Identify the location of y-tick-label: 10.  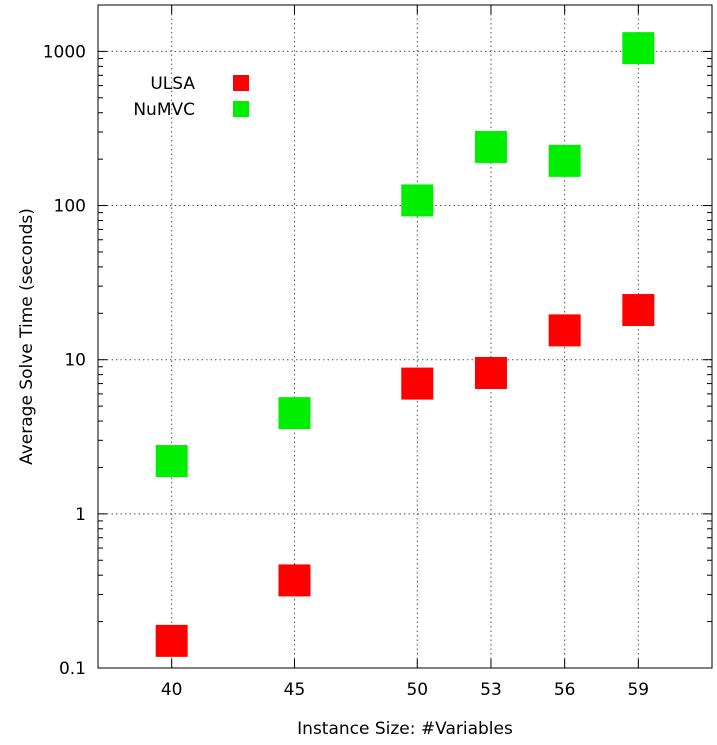
(75, 361).